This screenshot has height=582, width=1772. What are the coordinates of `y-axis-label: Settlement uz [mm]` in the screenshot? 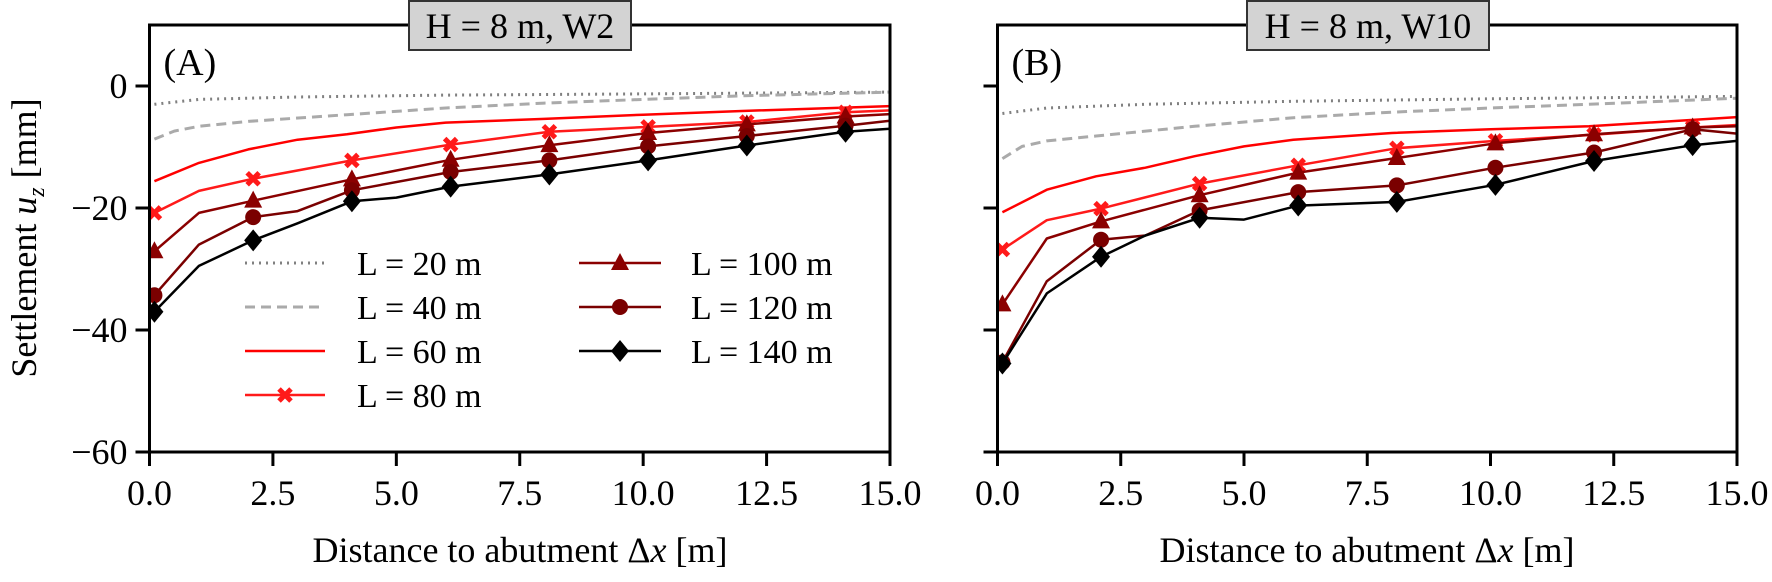 It's located at (27, 237).